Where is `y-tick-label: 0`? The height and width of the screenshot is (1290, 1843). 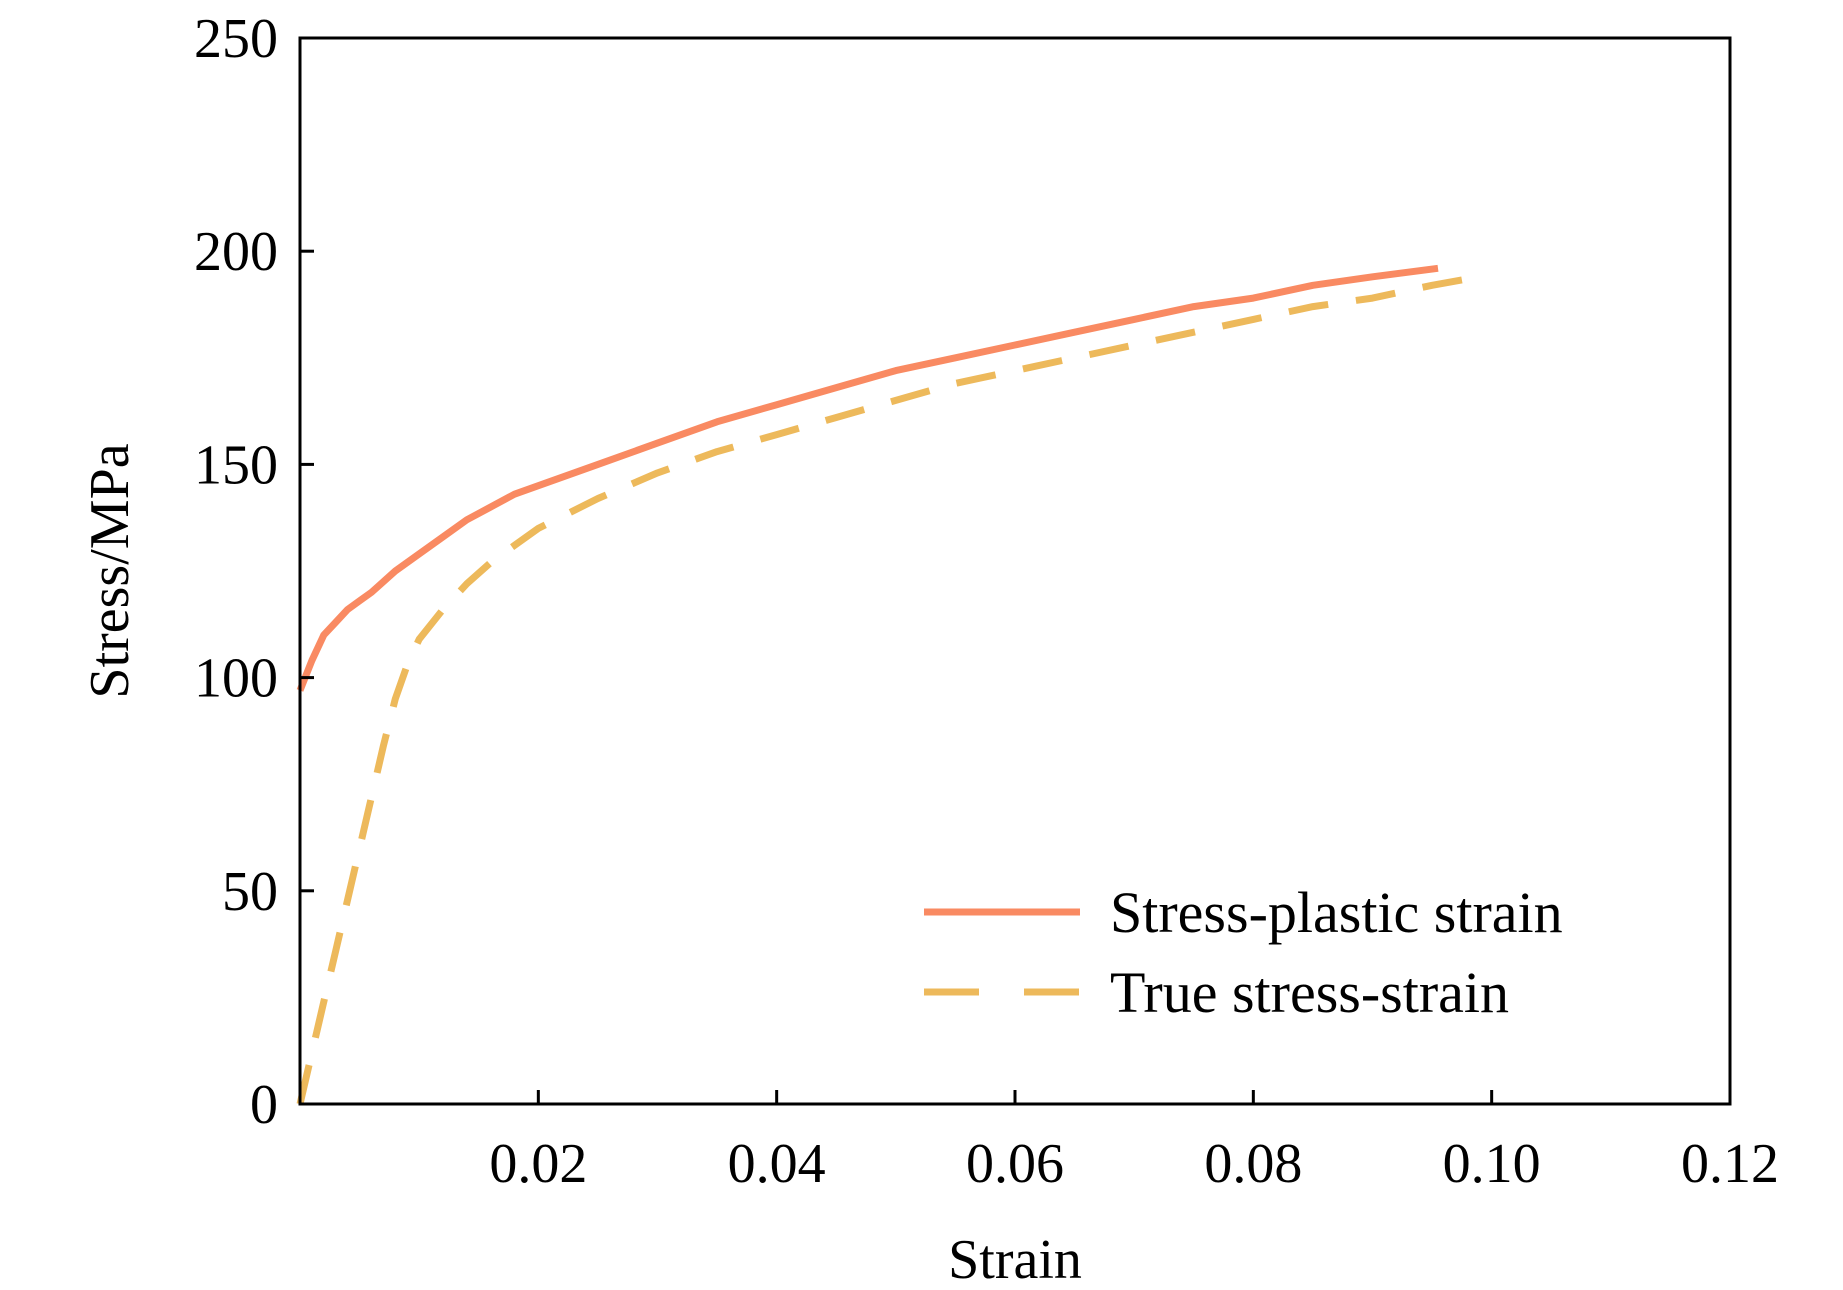
y-tick-label: 0 is located at coordinates (264, 1105).